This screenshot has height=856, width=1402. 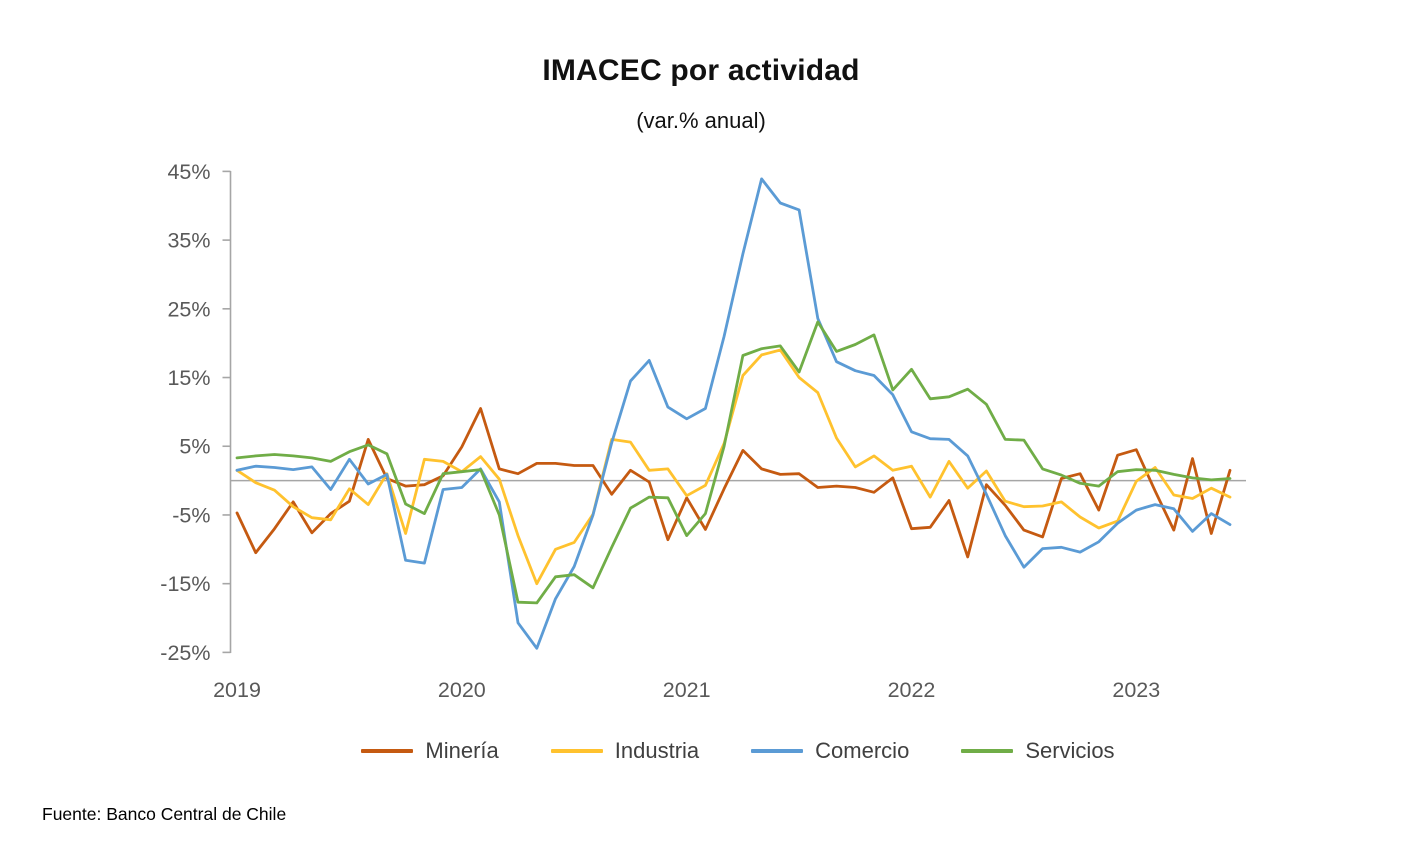 I want to click on industria-line-swatch, so click(x=576, y=751).